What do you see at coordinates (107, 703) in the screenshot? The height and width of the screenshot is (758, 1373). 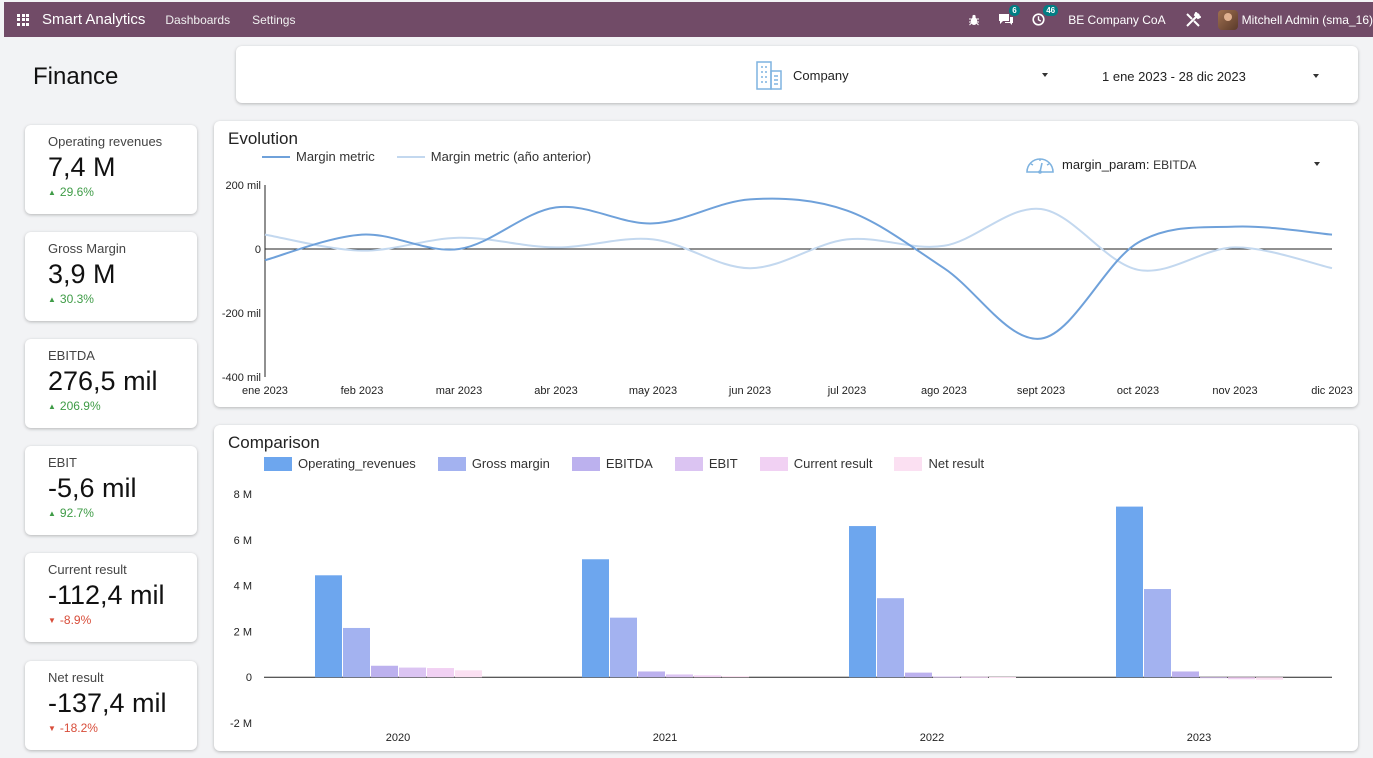 I see `kpi-value: -137,4 mil` at bounding box center [107, 703].